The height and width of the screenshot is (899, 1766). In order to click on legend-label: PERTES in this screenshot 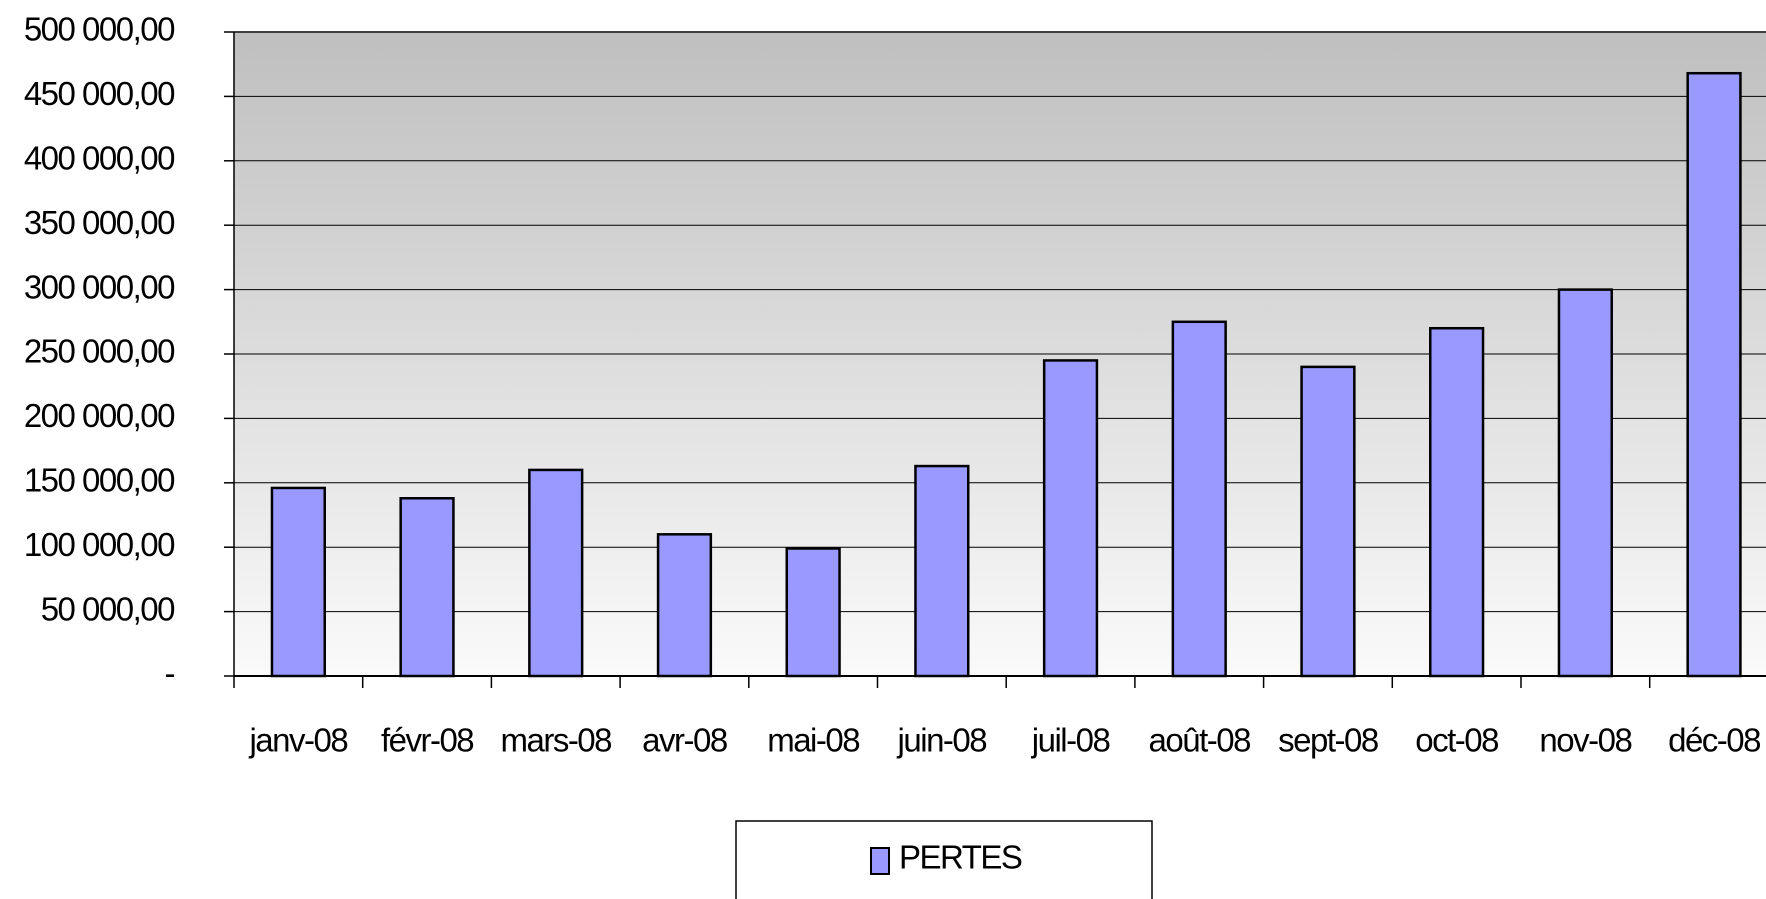, I will do `click(960, 857)`.